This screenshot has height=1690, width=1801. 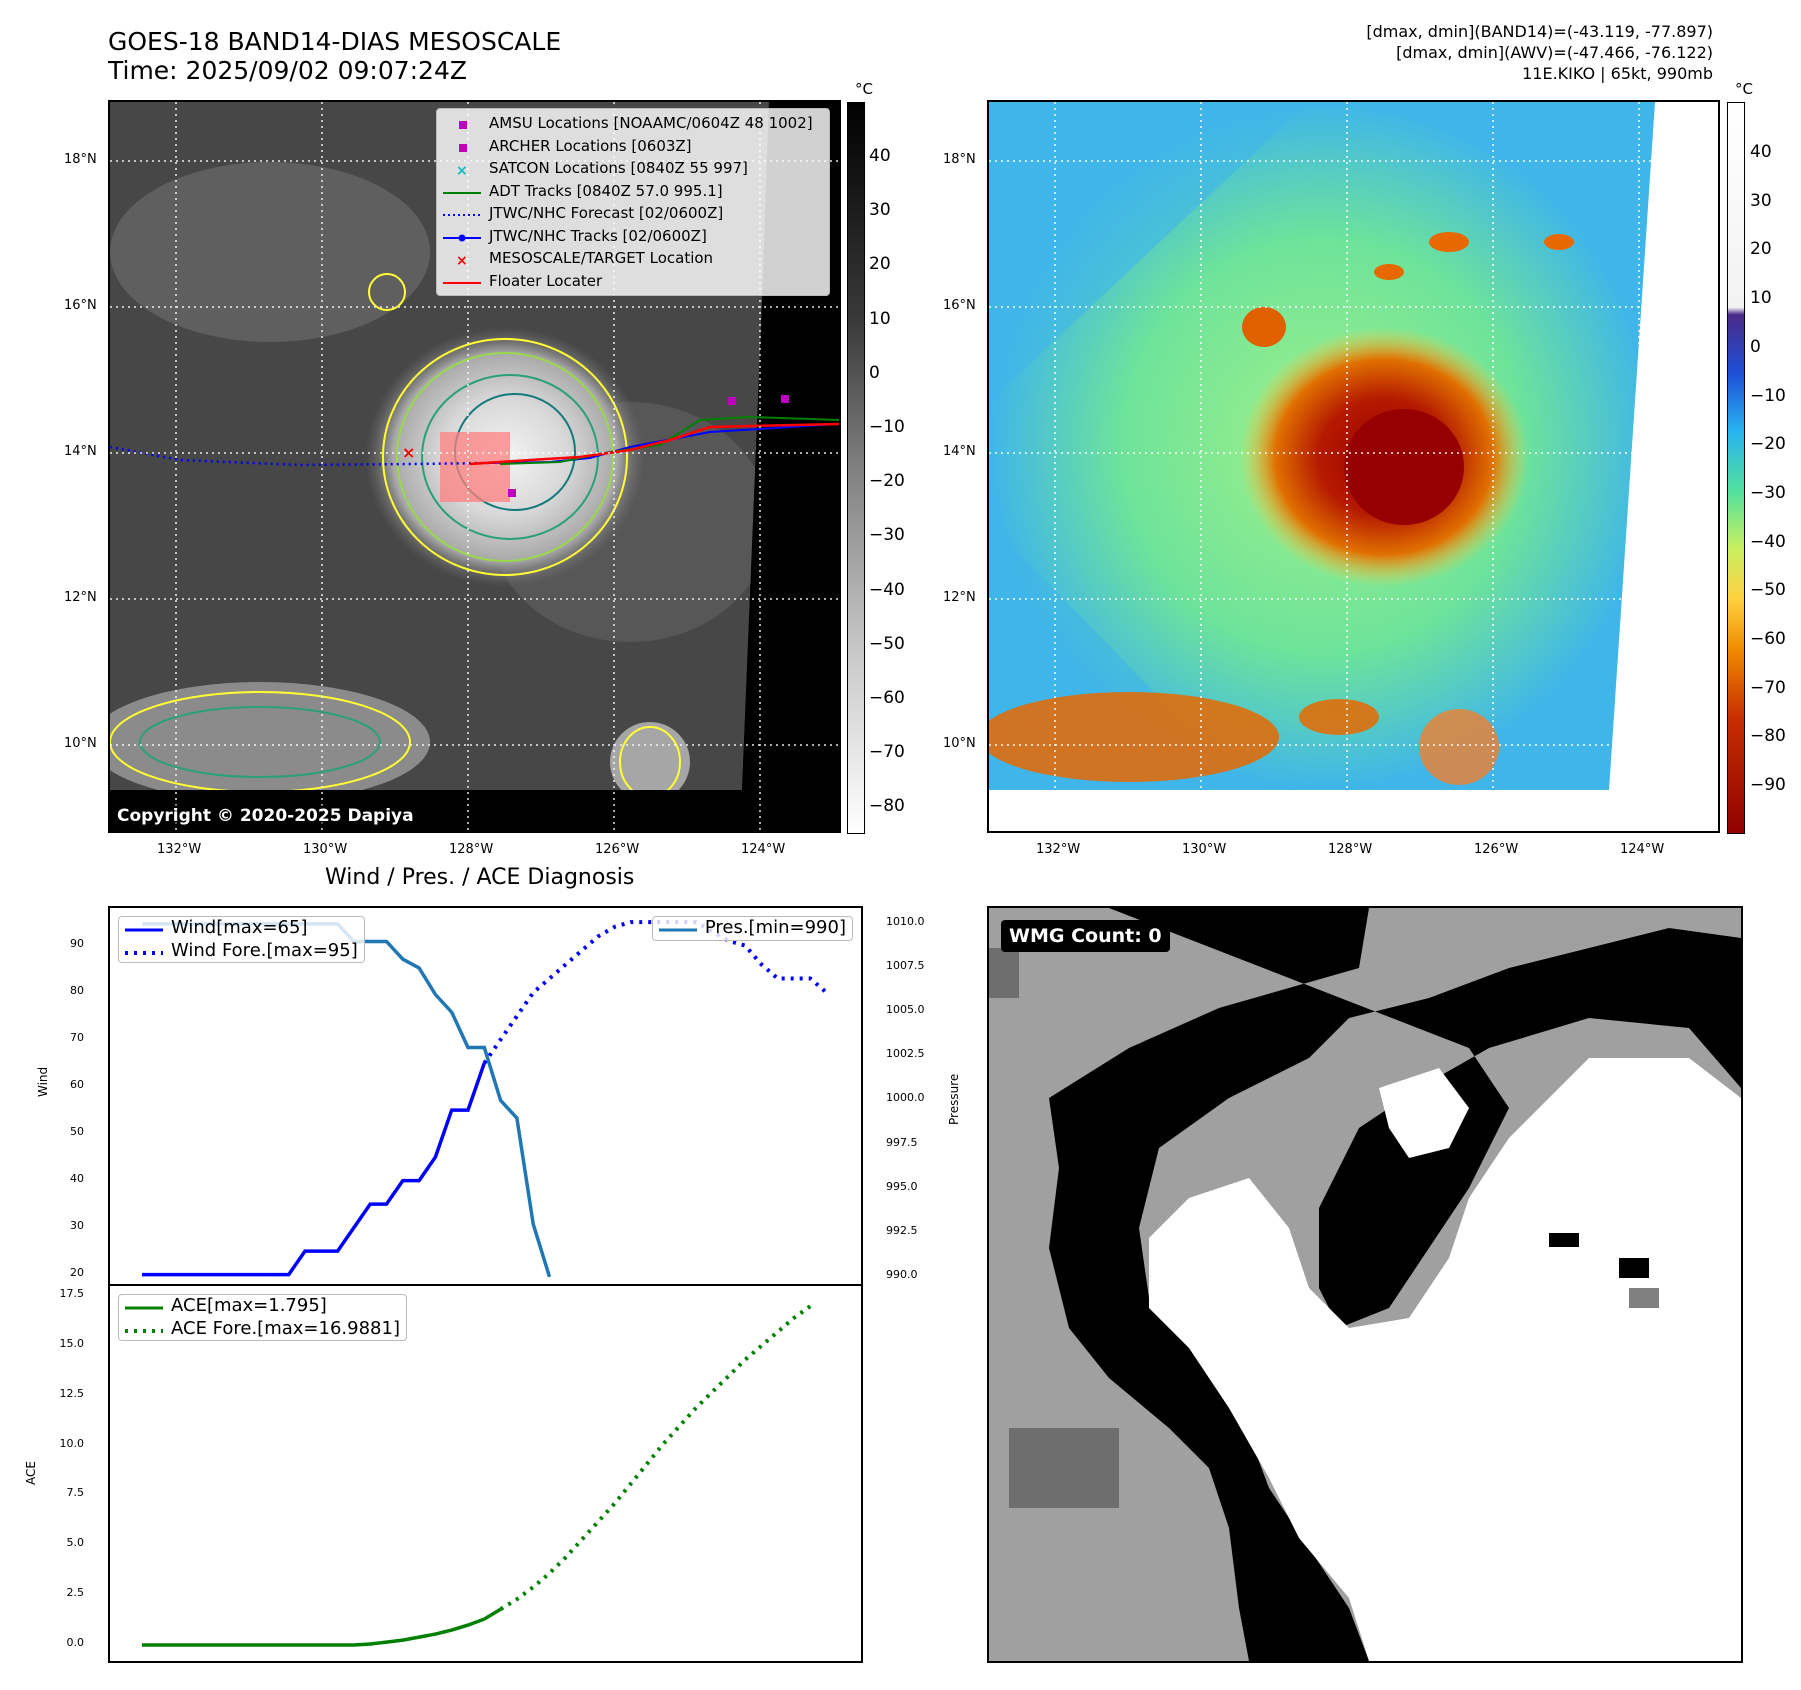 I want to click on y-tick-label: 20, so click(x=77, y=1272).